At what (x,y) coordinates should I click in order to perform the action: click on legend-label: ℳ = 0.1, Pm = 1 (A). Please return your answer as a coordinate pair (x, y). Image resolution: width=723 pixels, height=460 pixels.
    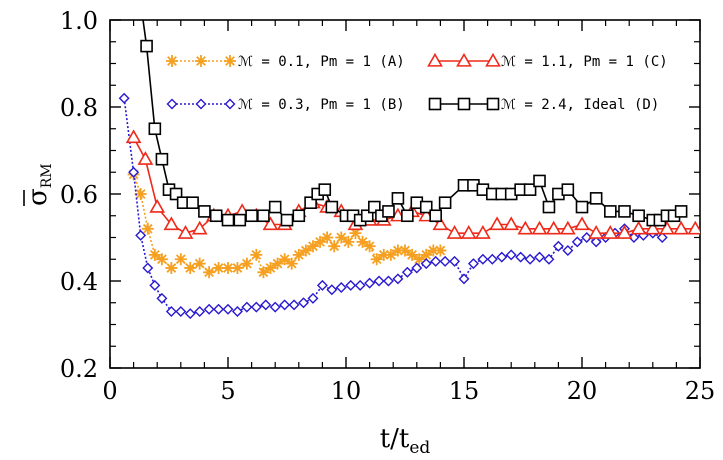
    Looking at the image, I should click on (321, 62).